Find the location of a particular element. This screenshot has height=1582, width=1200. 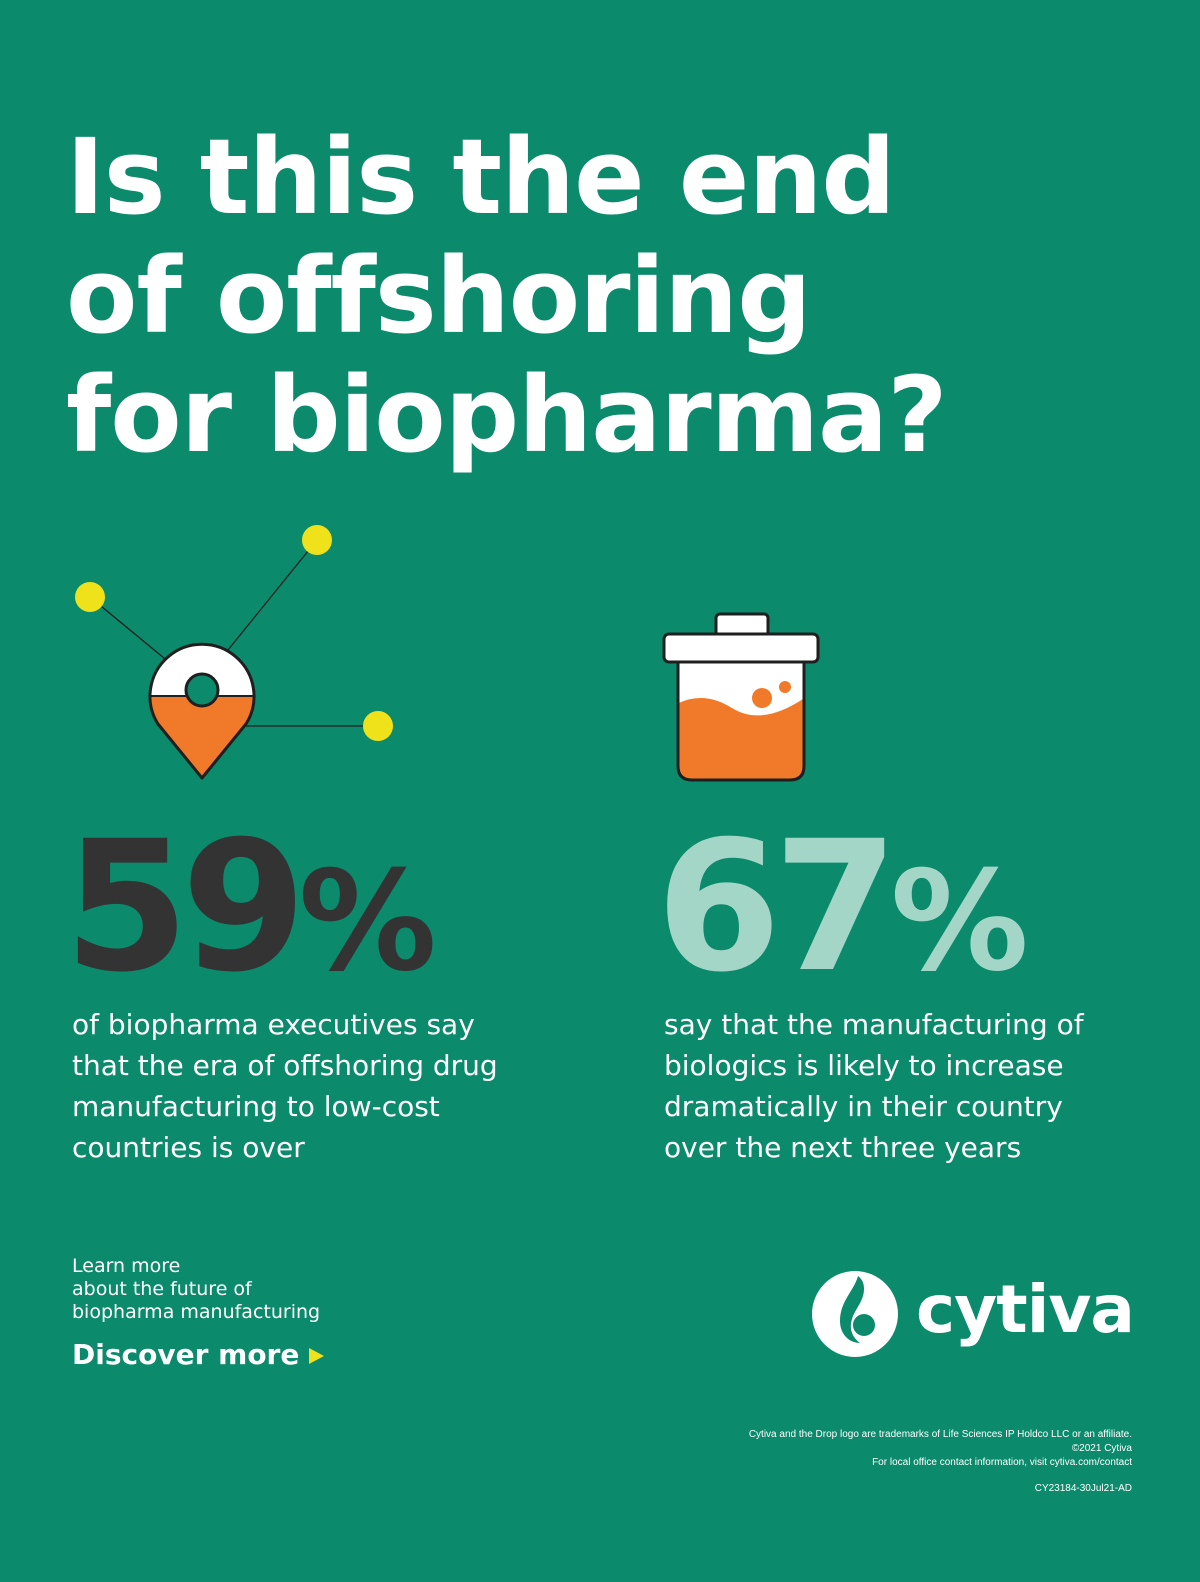

cta-line: about the future of is located at coordinates (162, 1289).